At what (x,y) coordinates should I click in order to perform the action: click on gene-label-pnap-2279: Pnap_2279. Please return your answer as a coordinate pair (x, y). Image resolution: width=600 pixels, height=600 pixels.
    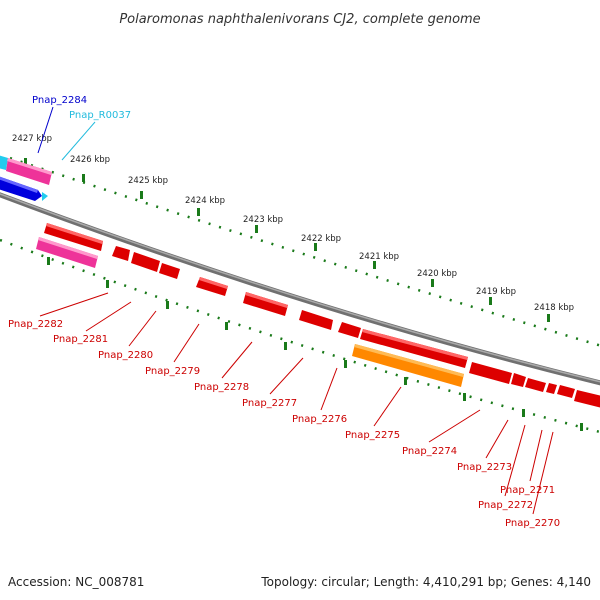
    Looking at the image, I should click on (172, 371).